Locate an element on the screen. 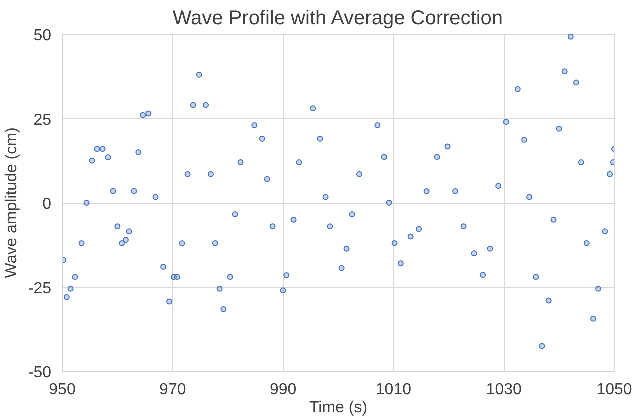  x-tick-label: 1030 is located at coordinates (504, 390).